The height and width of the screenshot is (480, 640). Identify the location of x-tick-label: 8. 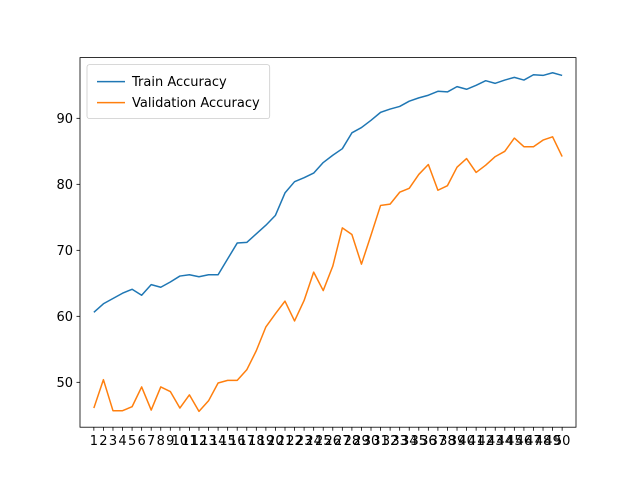
(161, 441).